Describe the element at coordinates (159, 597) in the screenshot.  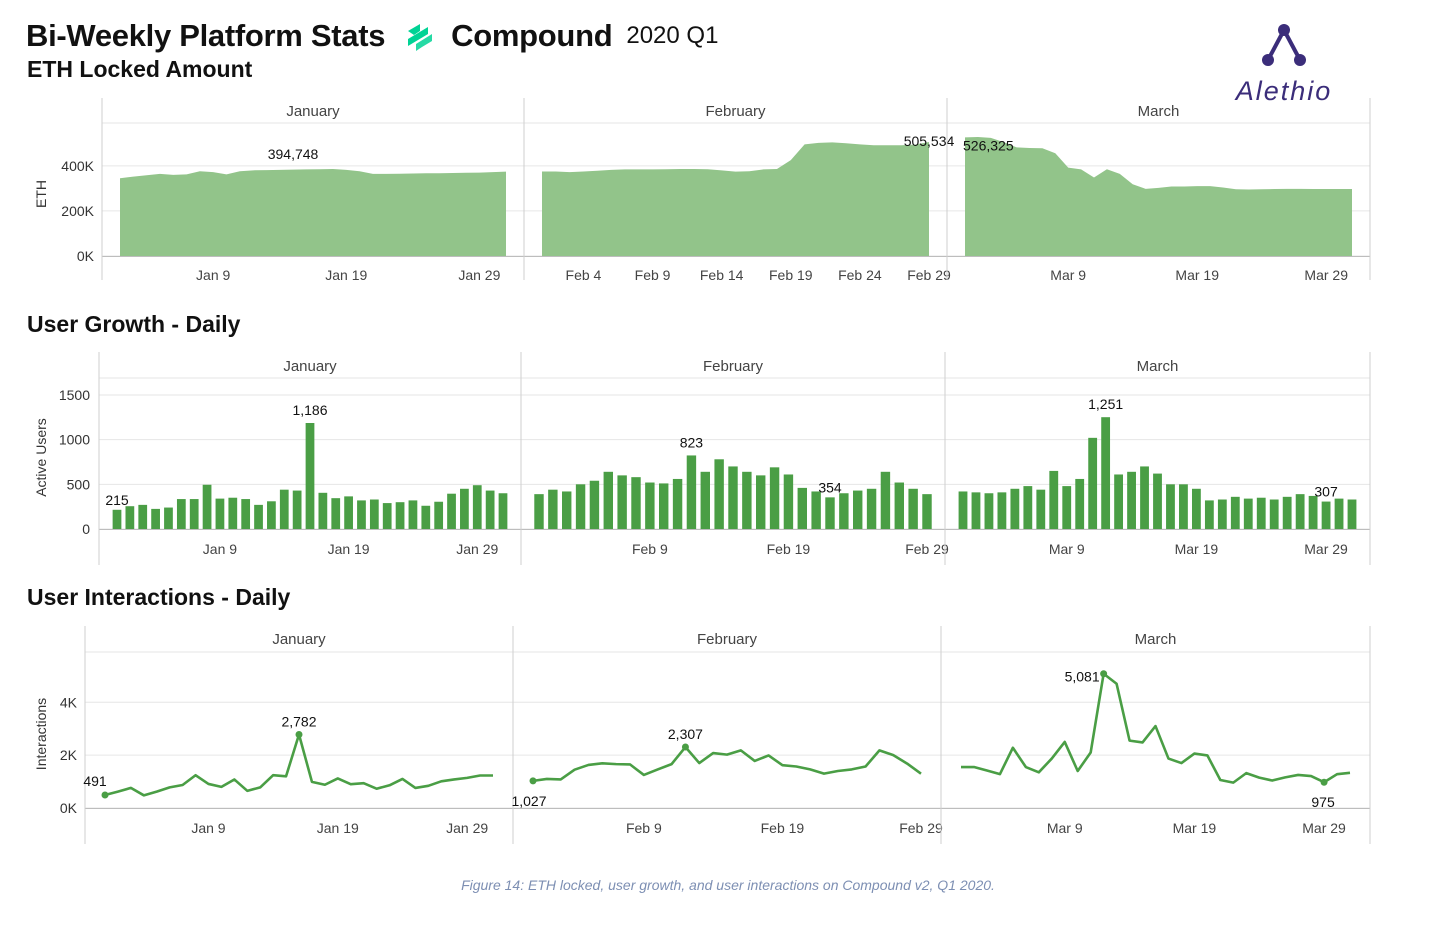
I see `user-interactions-title: User Interactions - Daily` at that location.